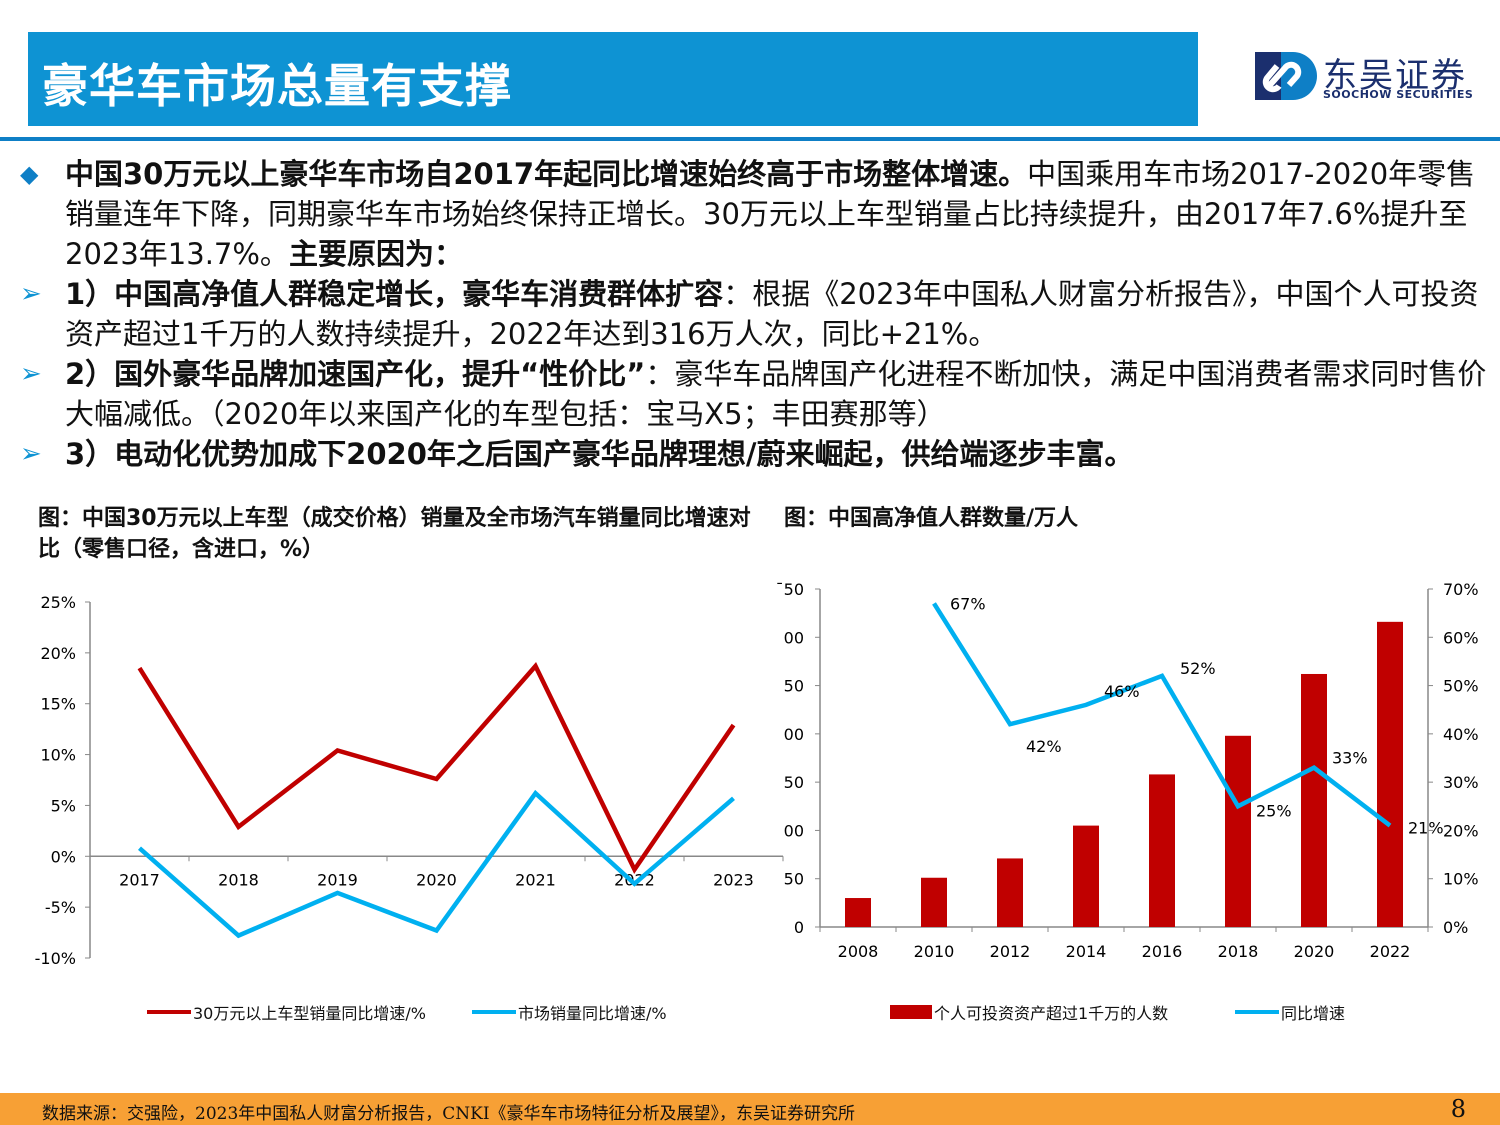 This screenshot has width=1500, height=1125. I want to click on x-tick-label: 2019, so click(337, 879).